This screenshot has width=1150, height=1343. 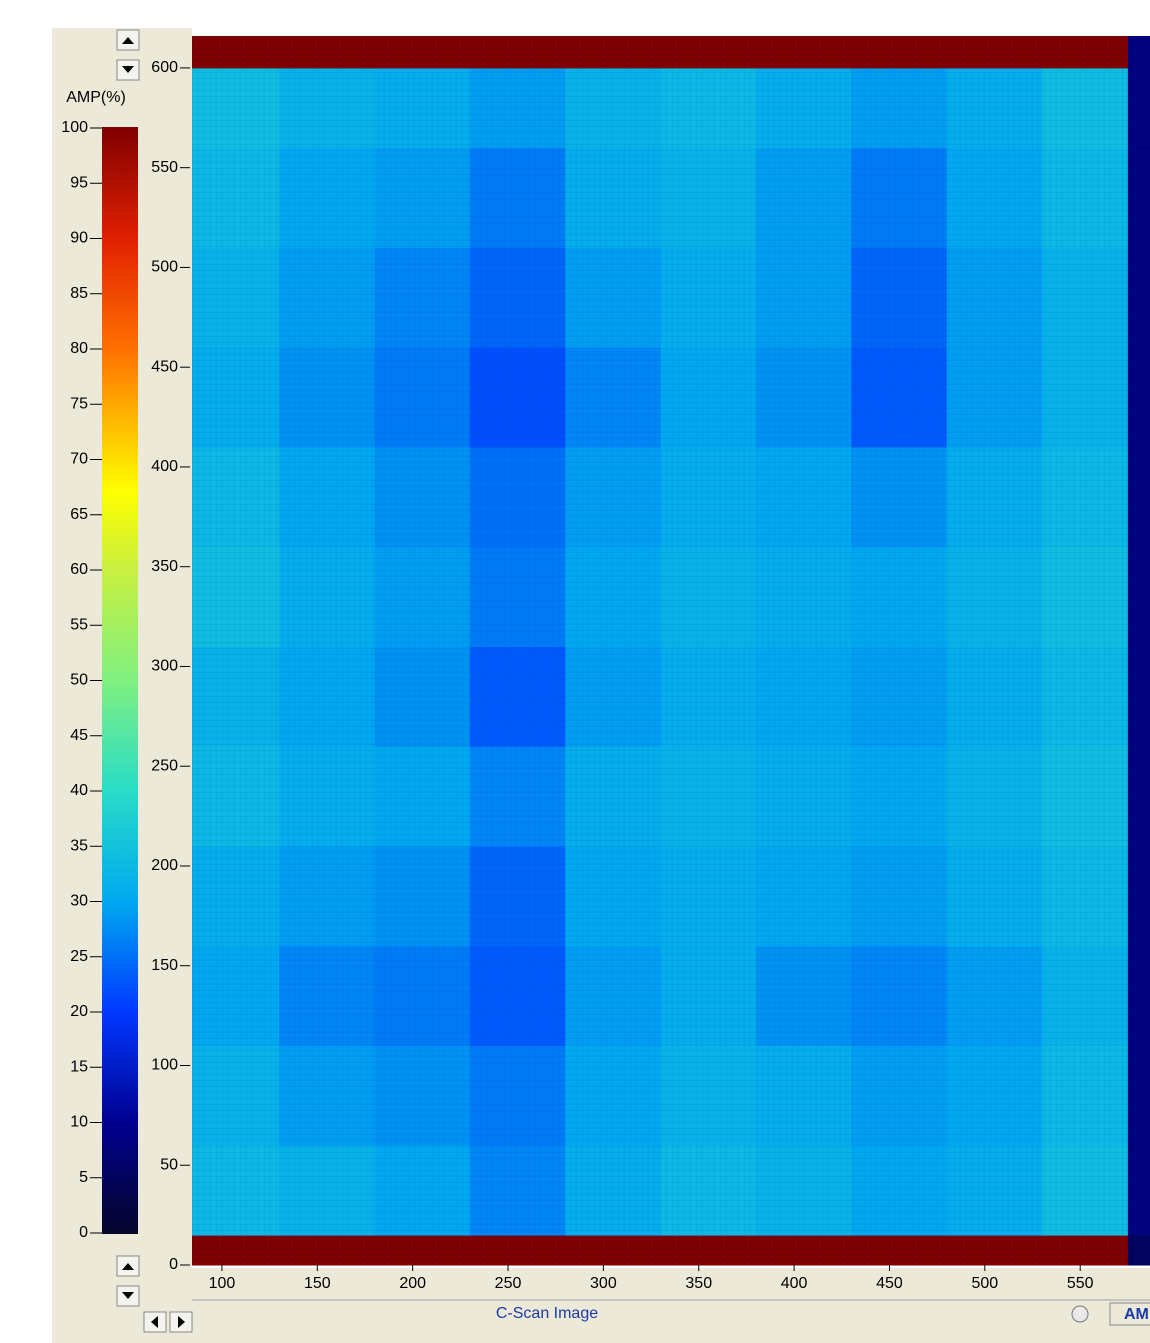 I want to click on x-tick-label: 100, so click(x=222, y=1283).